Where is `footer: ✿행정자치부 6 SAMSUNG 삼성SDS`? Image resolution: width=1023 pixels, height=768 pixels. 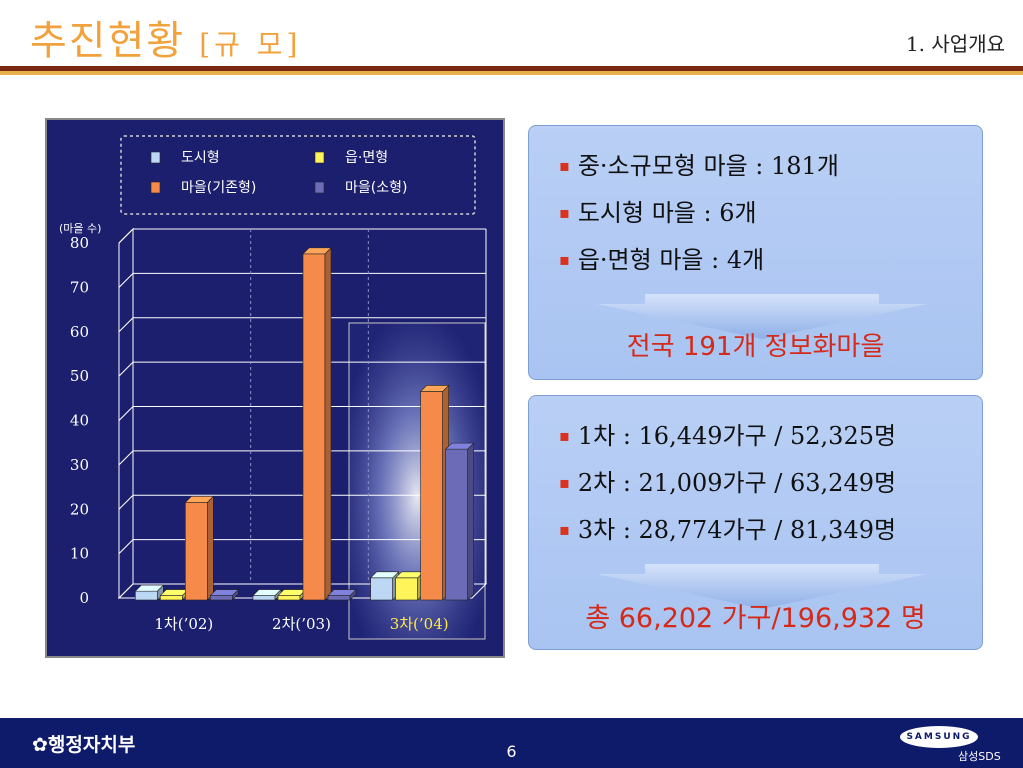
footer: ✿행정자치부 6 SAMSUNG 삼성SDS is located at coordinates (511, 743).